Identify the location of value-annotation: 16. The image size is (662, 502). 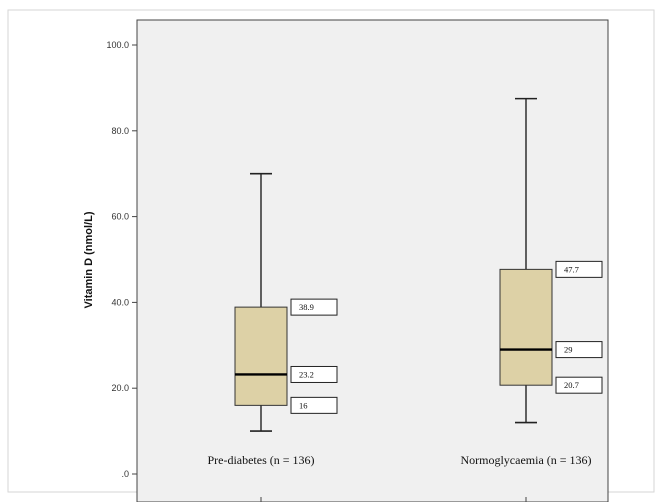
(303, 405).